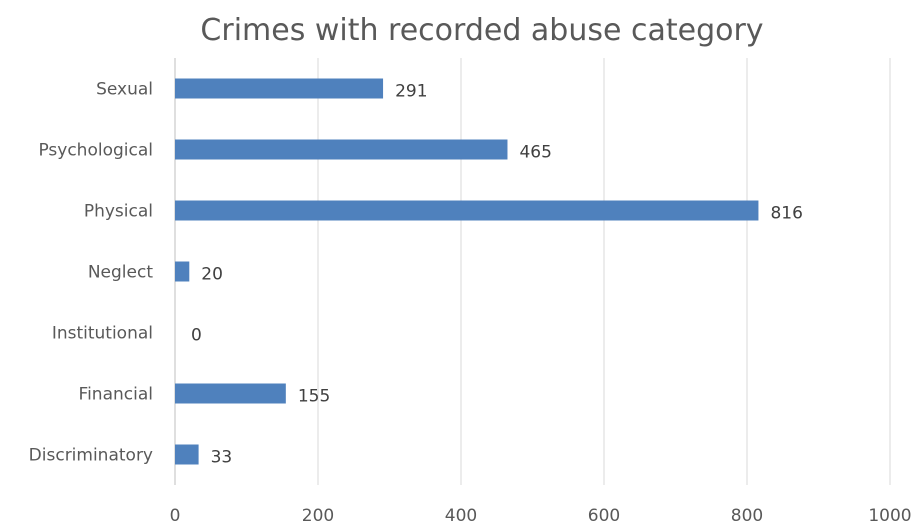 This screenshot has height=524, width=918. I want to click on x-axis-tick-labels: 0 200 400 600 800 1000, so click(541, 515).